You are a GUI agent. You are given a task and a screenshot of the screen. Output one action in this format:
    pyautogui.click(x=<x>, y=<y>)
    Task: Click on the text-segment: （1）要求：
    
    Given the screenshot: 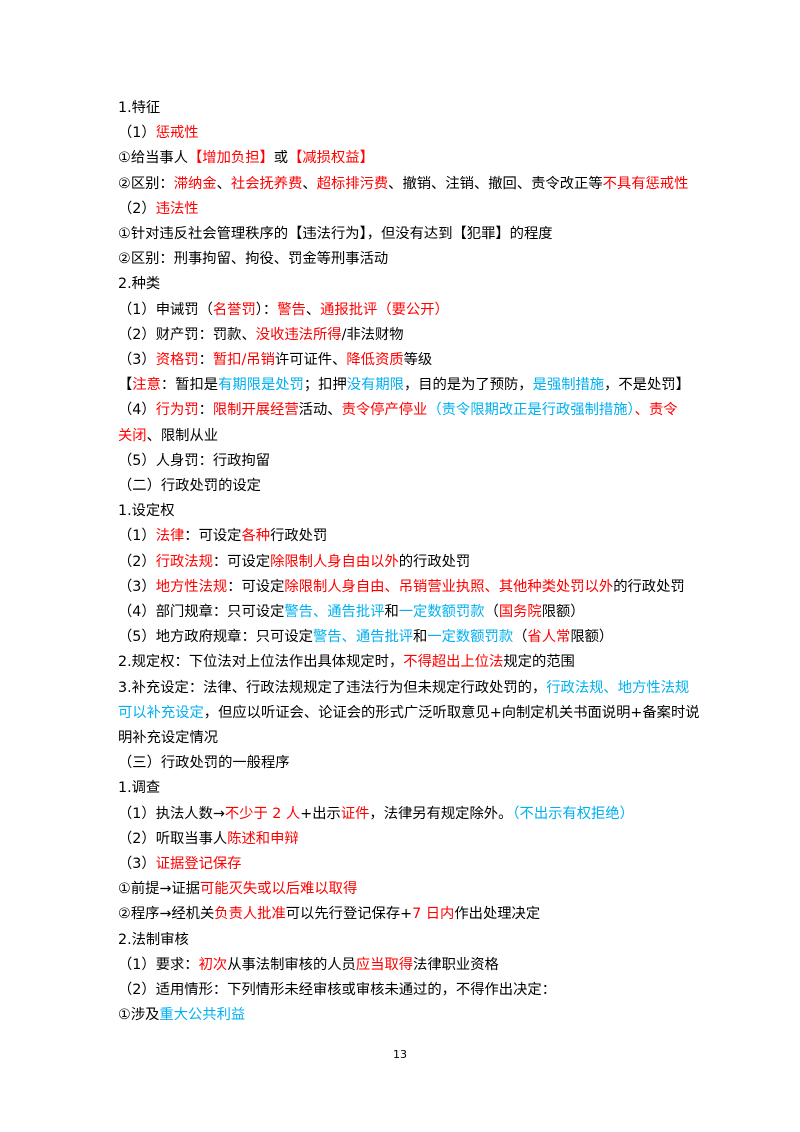 What is the action you would take?
    pyautogui.click(x=158, y=964)
    